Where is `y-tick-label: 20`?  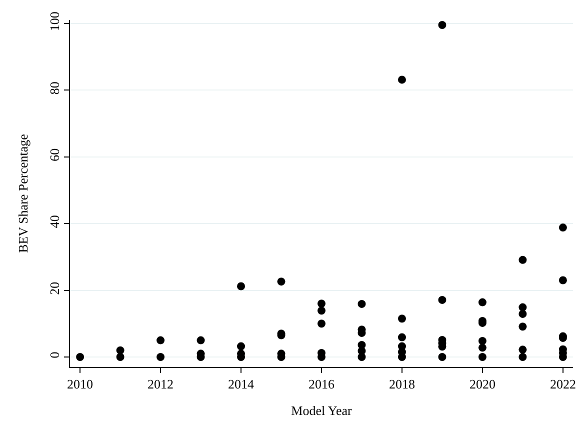
y-tick-label: 20 is located at coordinates (54, 288).